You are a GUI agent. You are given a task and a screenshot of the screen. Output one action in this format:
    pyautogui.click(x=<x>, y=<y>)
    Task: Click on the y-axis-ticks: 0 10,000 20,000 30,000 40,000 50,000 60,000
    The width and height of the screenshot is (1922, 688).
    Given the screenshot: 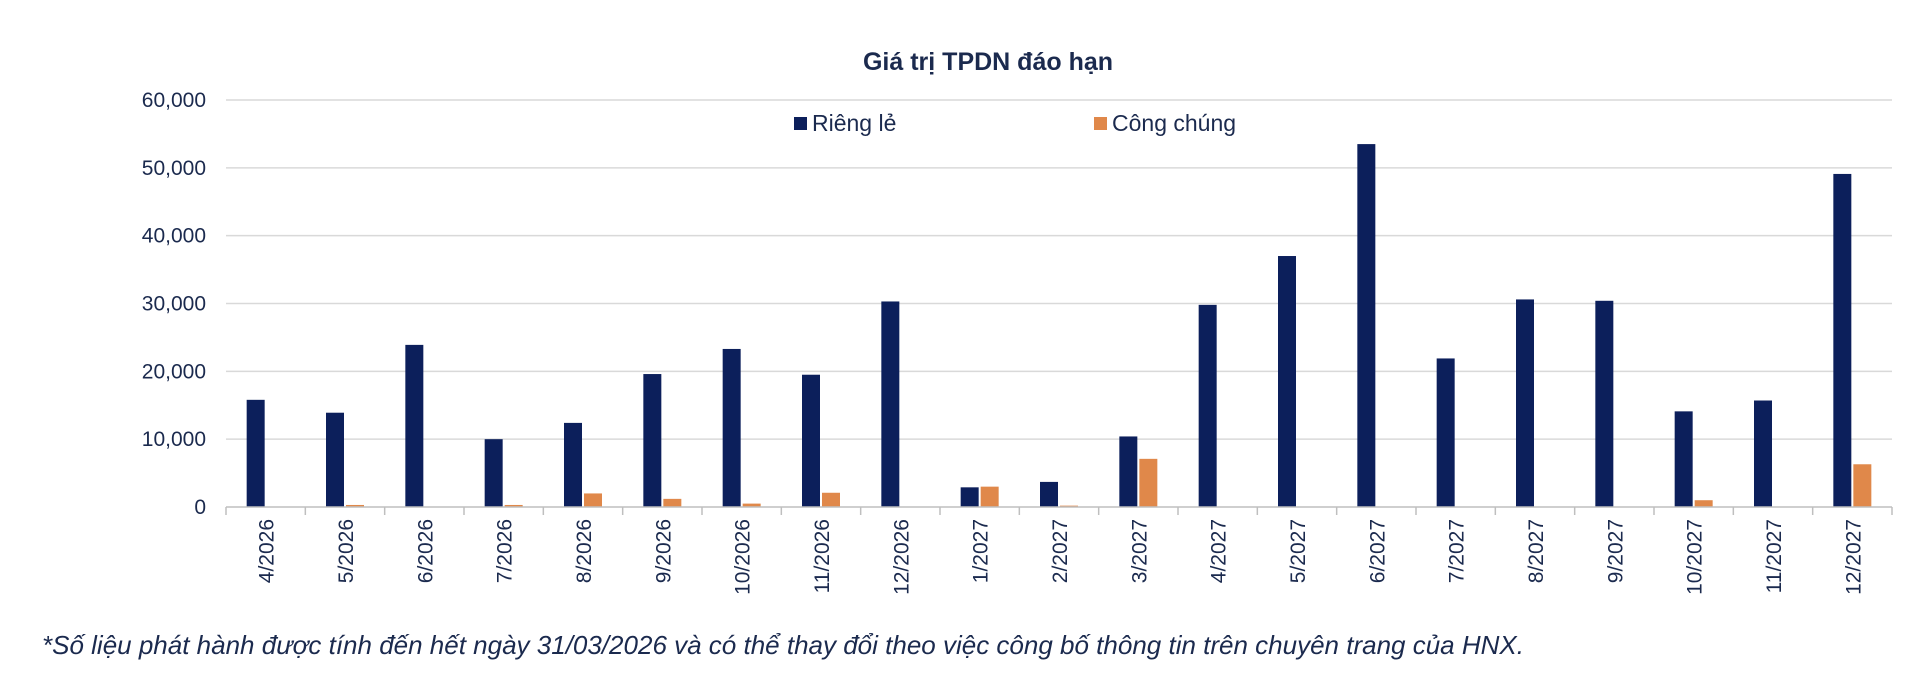 What is the action you would take?
    pyautogui.click(x=174, y=304)
    